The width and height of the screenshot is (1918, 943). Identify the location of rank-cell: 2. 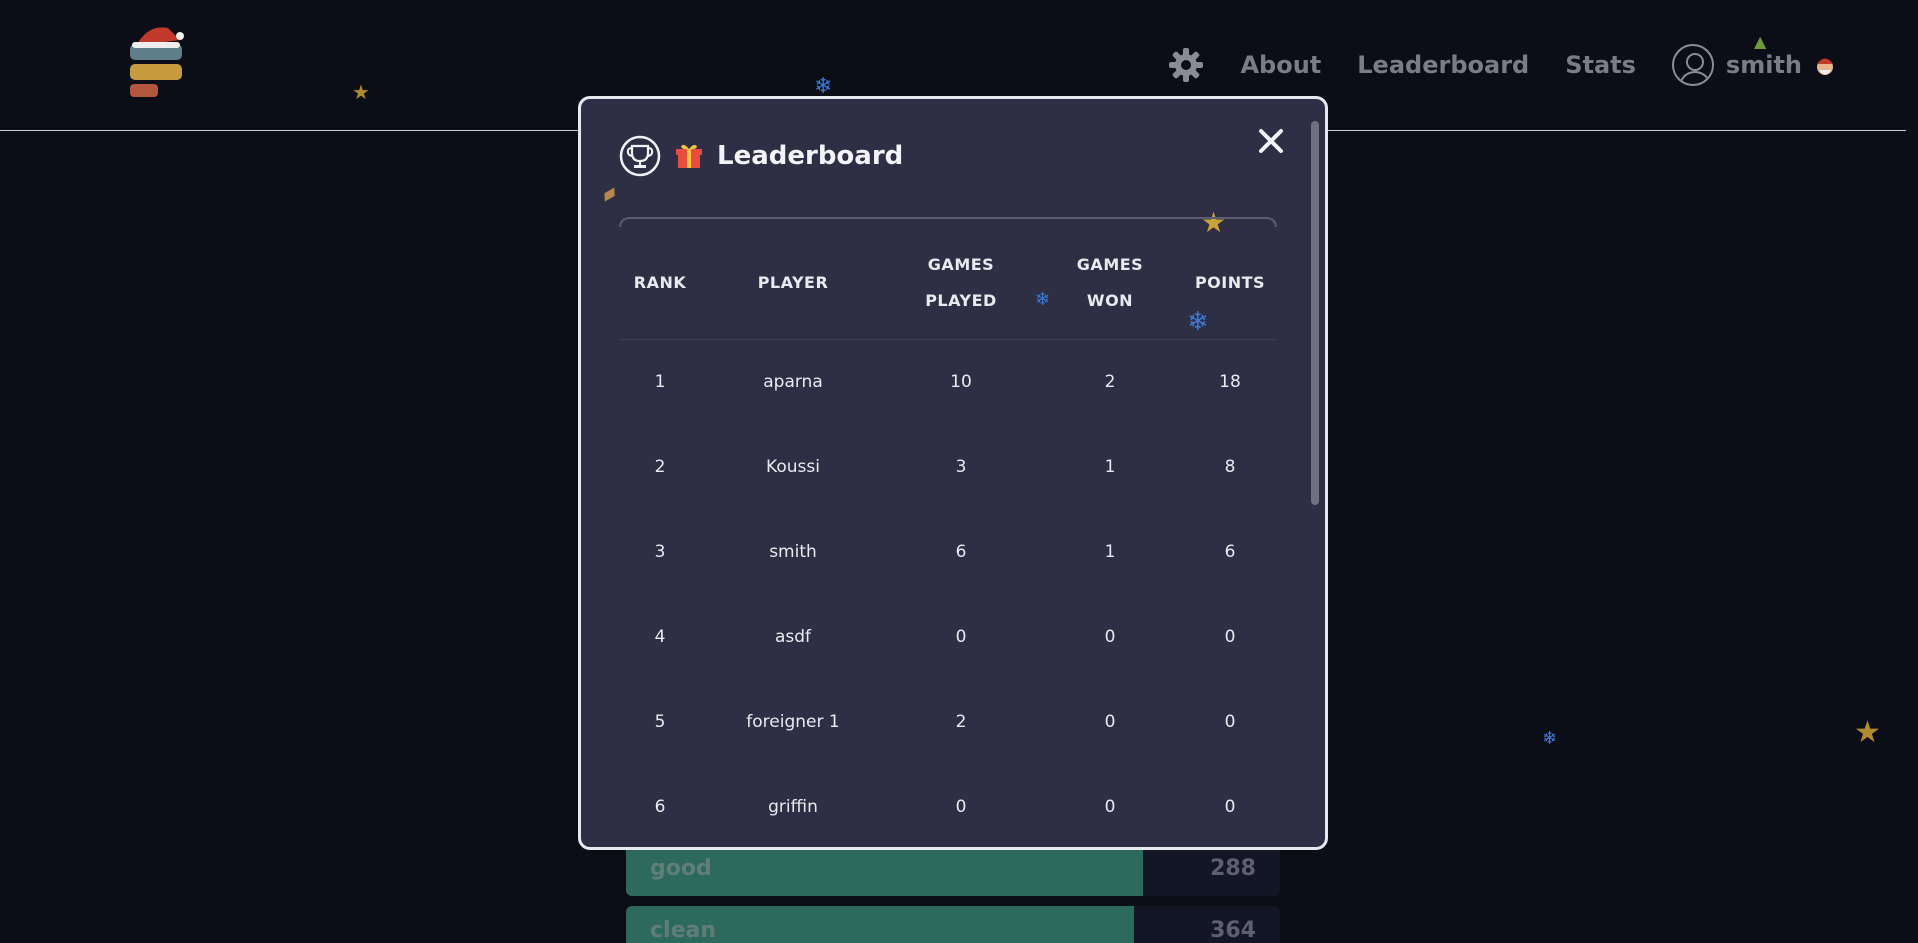
(660, 466).